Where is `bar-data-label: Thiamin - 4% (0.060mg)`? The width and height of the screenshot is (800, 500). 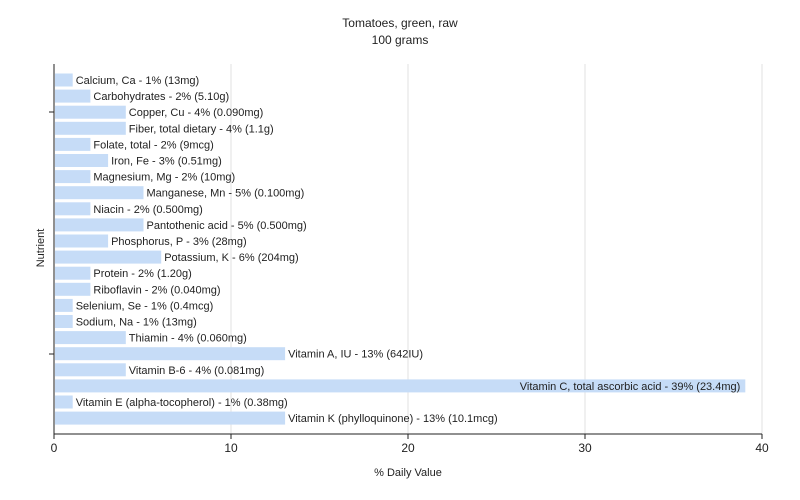
bar-data-label: Thiamin - 4% (0.060mg) is located at coordinates (188, 339).